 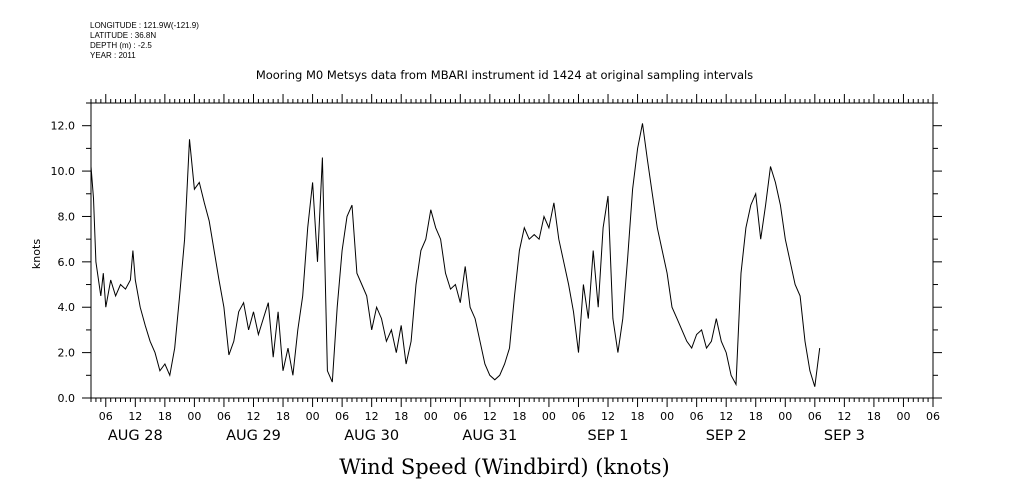 What do you see at coordinates (123, 35) in the screenshot?
I see `latitude-label: LATITUDE : 36.8N` at bounding box center [123, 35].